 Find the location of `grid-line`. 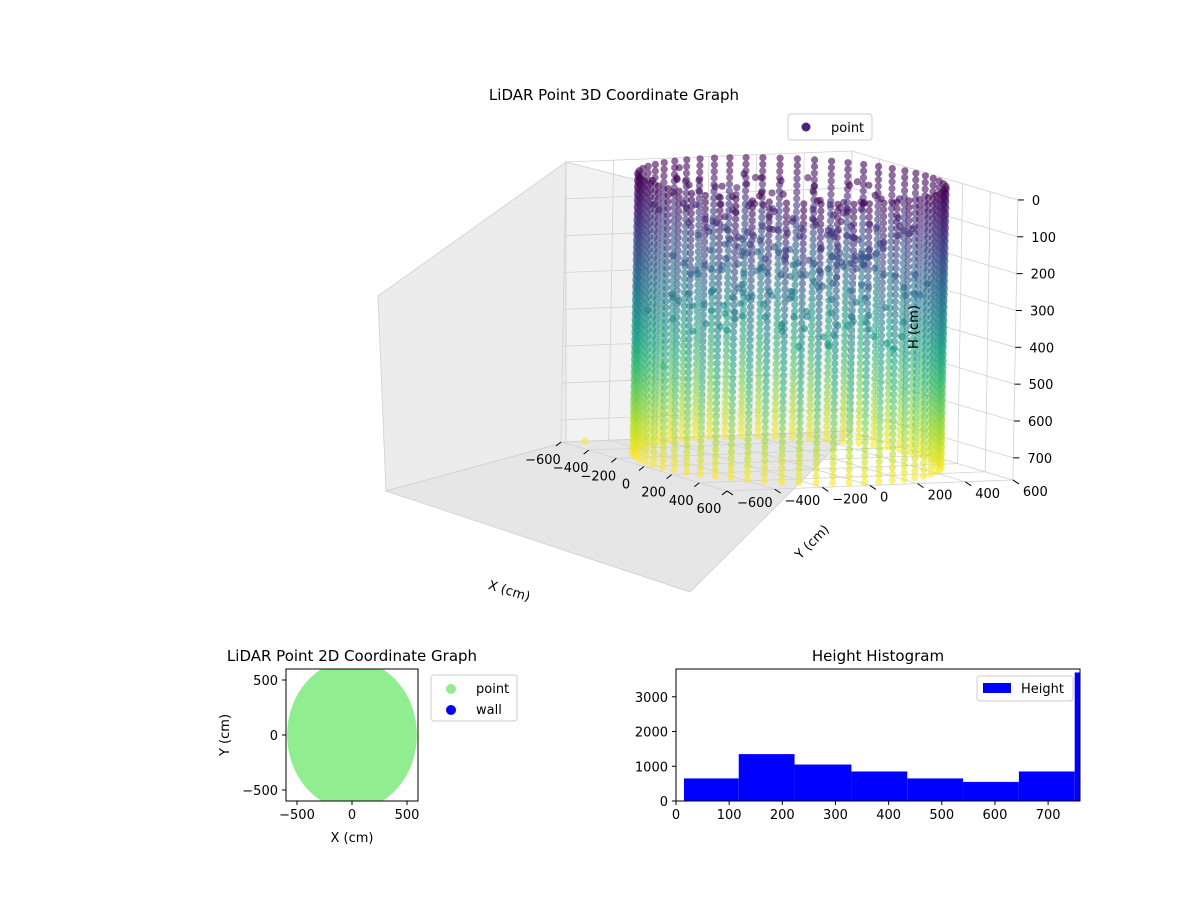

grid-line is located at coordinates (987, 331).